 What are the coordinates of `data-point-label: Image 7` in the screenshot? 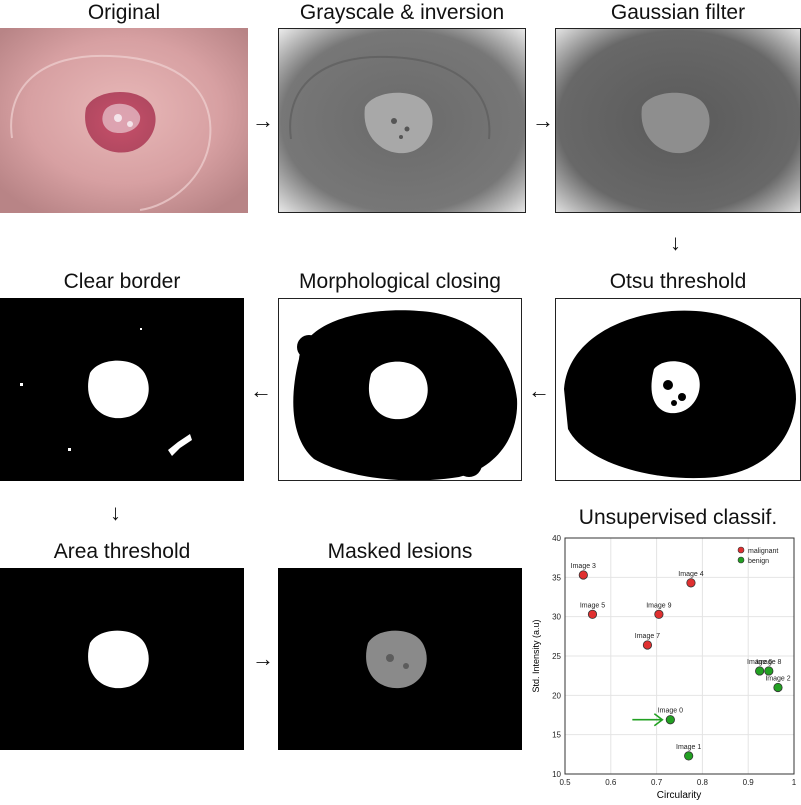 It's located at (647, 636).